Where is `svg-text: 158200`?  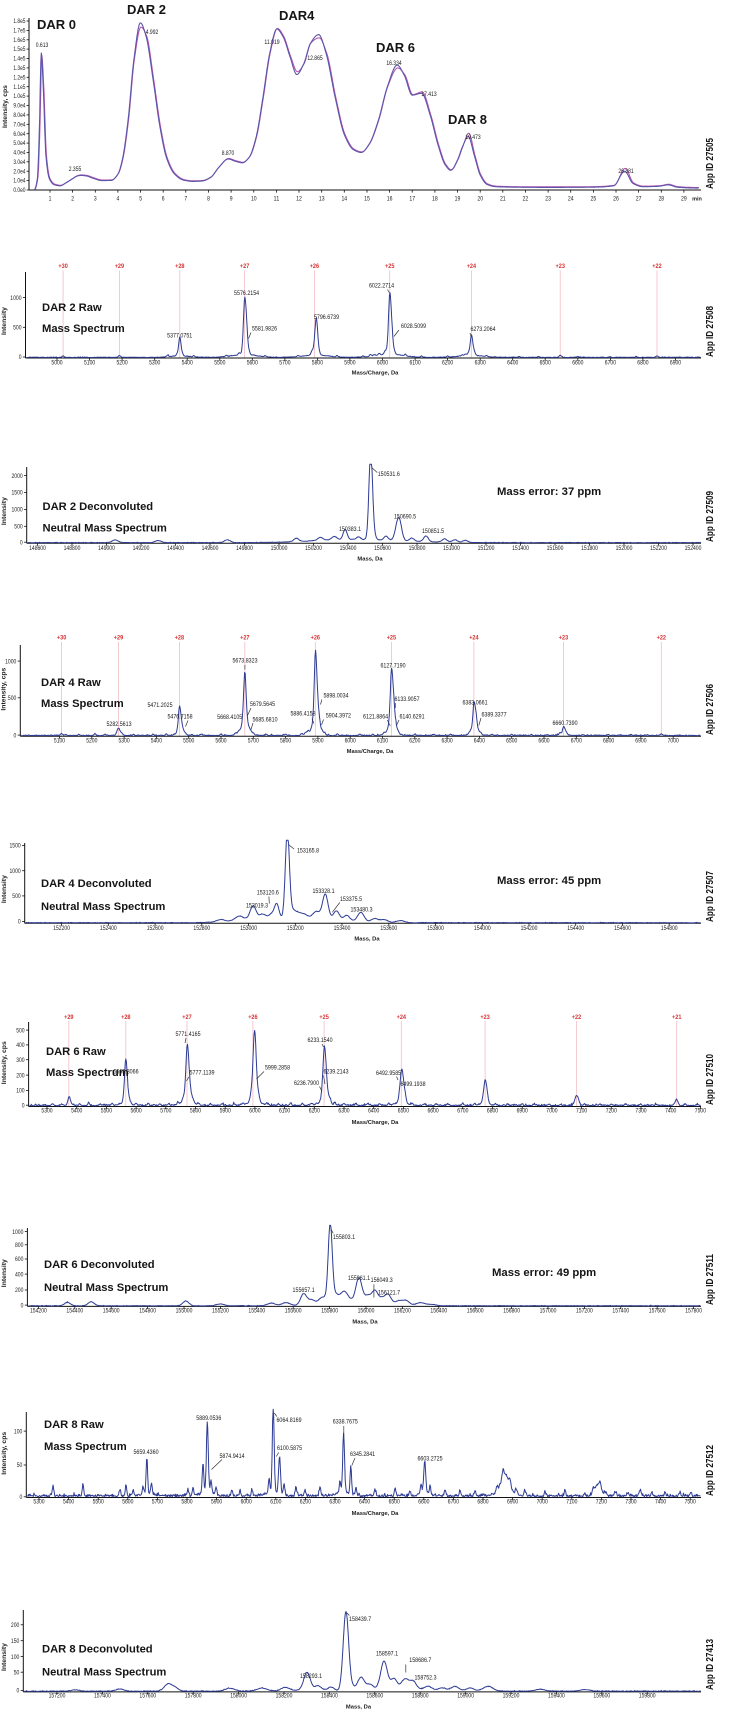 svg-text: 158200 is located at coordinates (284, 1696).